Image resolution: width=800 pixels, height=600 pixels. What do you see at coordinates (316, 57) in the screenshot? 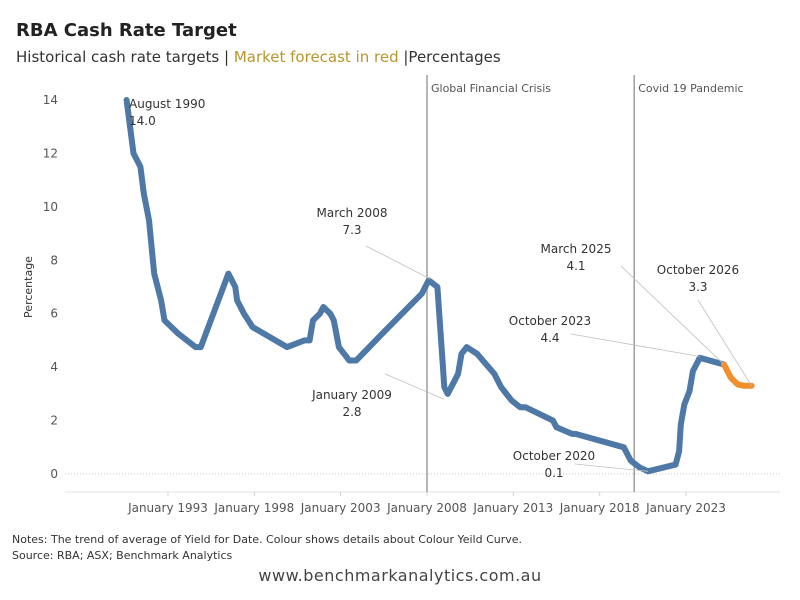
I see `subtitle-forecast: Market forecast in red` at bounding box center [316, 57].